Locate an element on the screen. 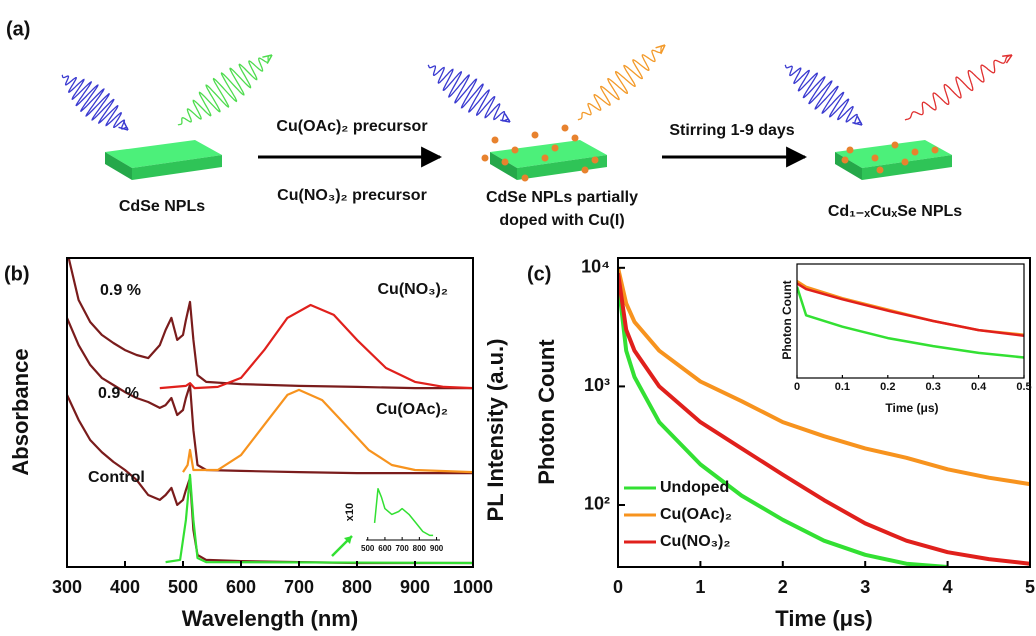 This screenshot has width=1036, height=636. series-label: Cu(NO₃)₂ is located at coordinates (413, 289).